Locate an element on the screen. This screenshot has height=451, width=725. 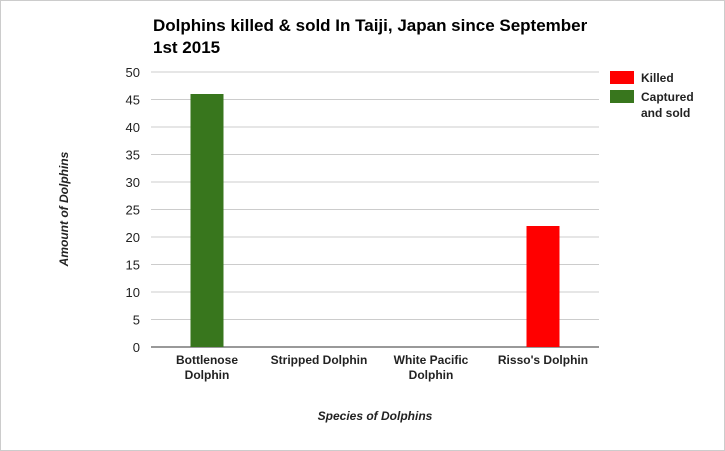
legend-label: Killed is located at coordinates (657, 78).